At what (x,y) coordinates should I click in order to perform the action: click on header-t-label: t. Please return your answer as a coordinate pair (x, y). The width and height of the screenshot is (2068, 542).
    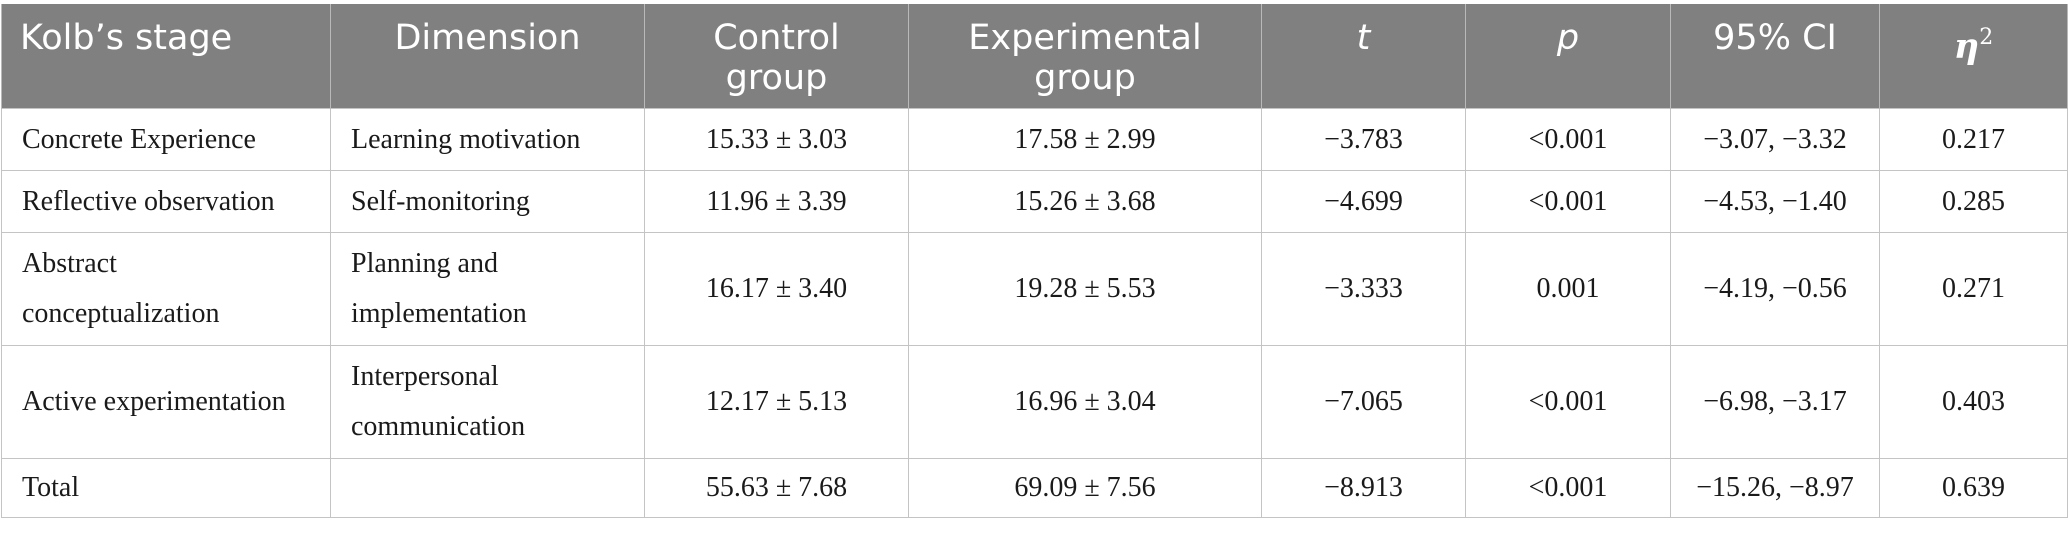
    Looking at the image, I should click on (1363, 38).